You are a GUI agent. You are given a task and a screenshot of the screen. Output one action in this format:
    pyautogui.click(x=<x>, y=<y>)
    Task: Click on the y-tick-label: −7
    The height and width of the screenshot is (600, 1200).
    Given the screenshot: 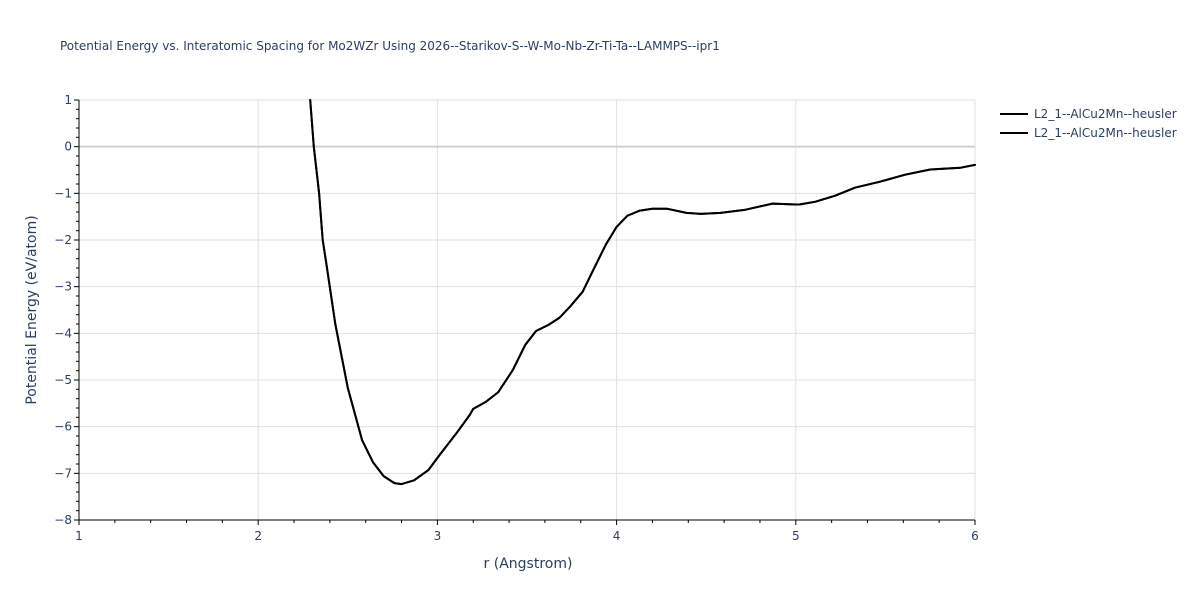 What is the action you would take?
    pyautogui.click(x=63, y=473)
    